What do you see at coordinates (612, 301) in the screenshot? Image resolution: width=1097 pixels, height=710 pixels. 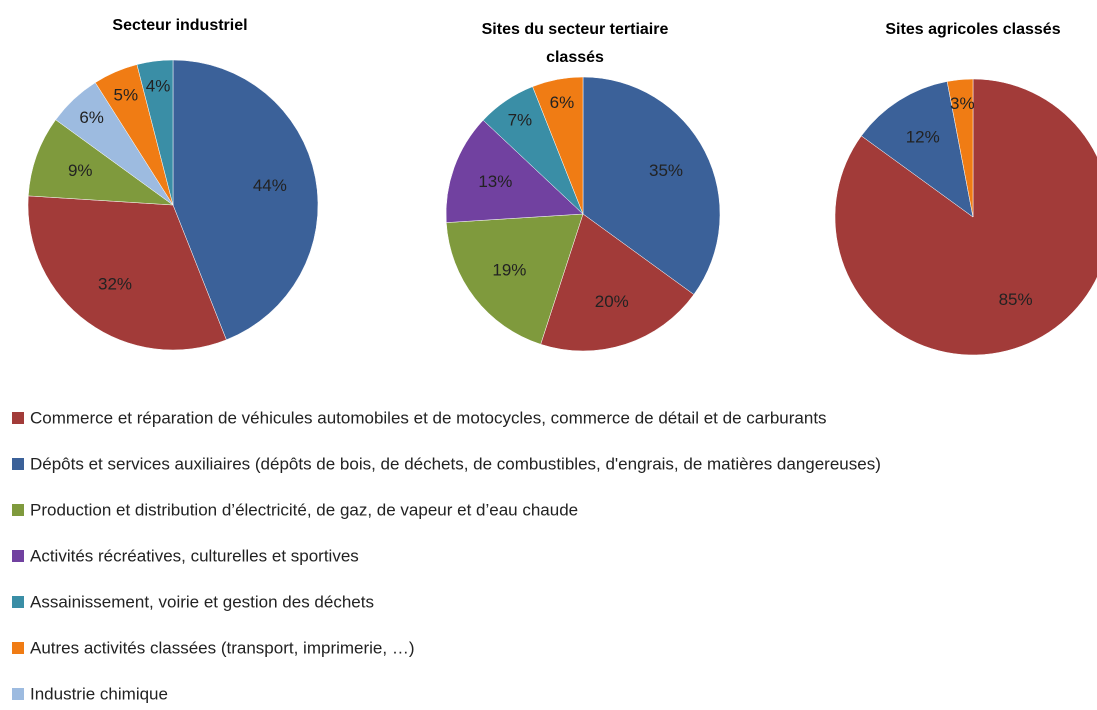 I see `data-label: 20%` at bounding box center [612, 301].